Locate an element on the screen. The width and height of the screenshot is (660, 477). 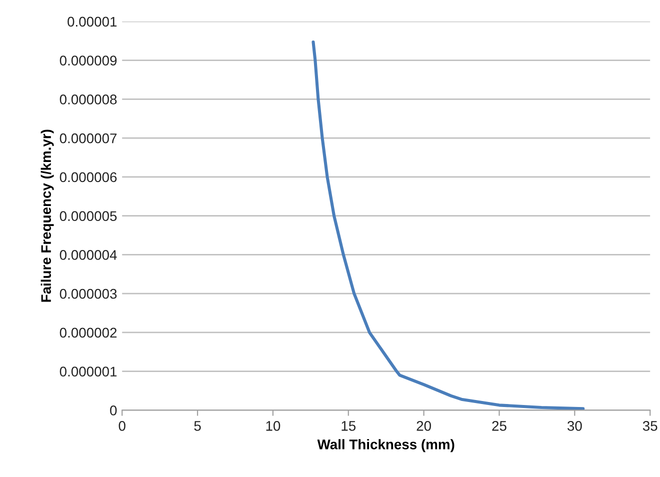
y-tick-label: 0.000002 is located at coordinates (88, 333).